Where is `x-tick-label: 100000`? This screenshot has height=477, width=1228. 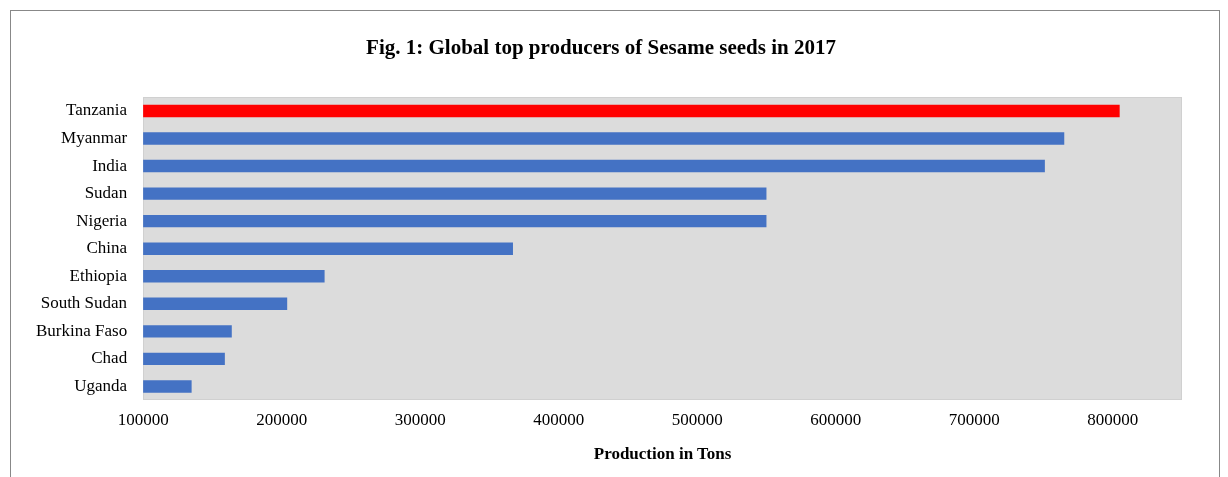
x-tick-label: 100000 is located at coordinates (143, 419).